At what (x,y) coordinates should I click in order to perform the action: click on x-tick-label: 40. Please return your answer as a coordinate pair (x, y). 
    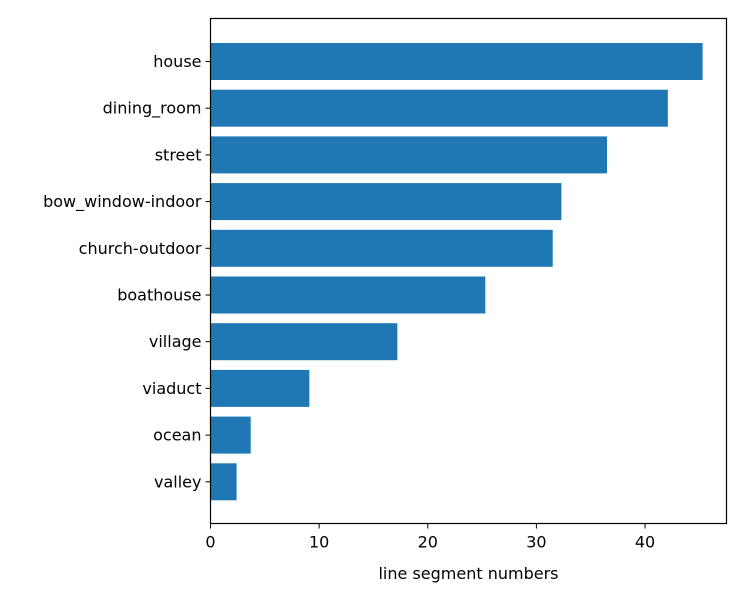
    Looking at the image, I should click on (645, 542).